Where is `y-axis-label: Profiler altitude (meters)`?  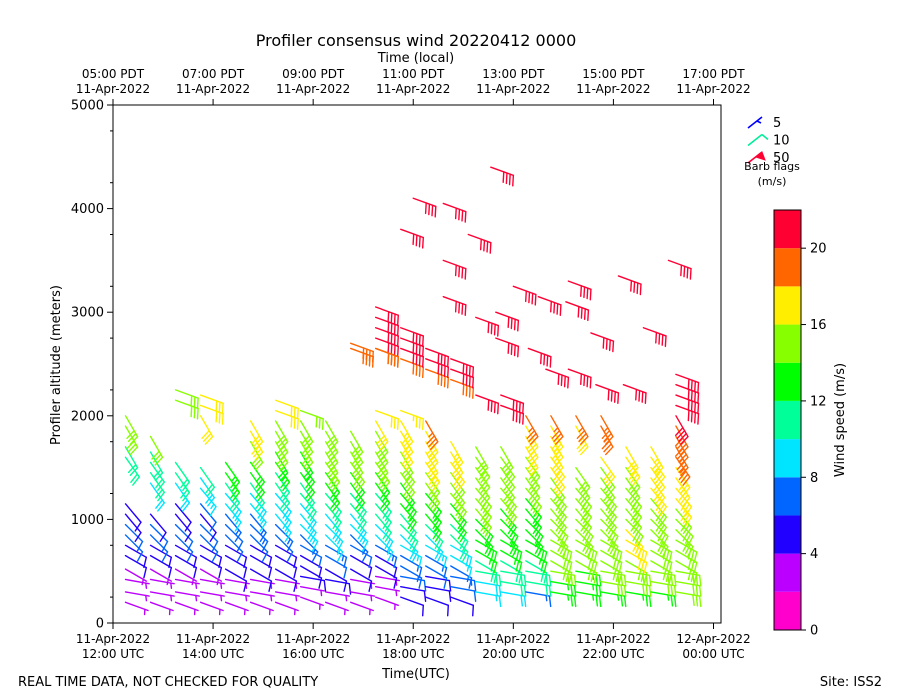
y-axis-label: Profiler altitude (meters) is located at coordinates (56, 365).